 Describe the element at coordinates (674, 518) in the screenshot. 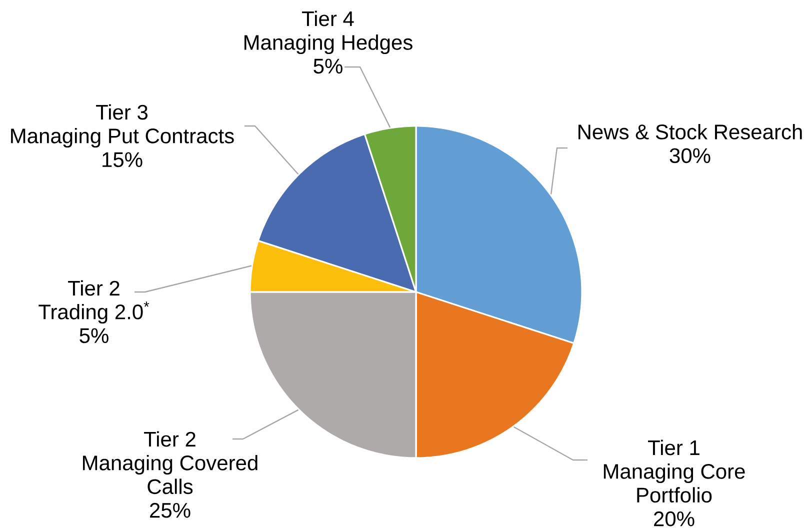

I see `data-label: 20%` at that location.